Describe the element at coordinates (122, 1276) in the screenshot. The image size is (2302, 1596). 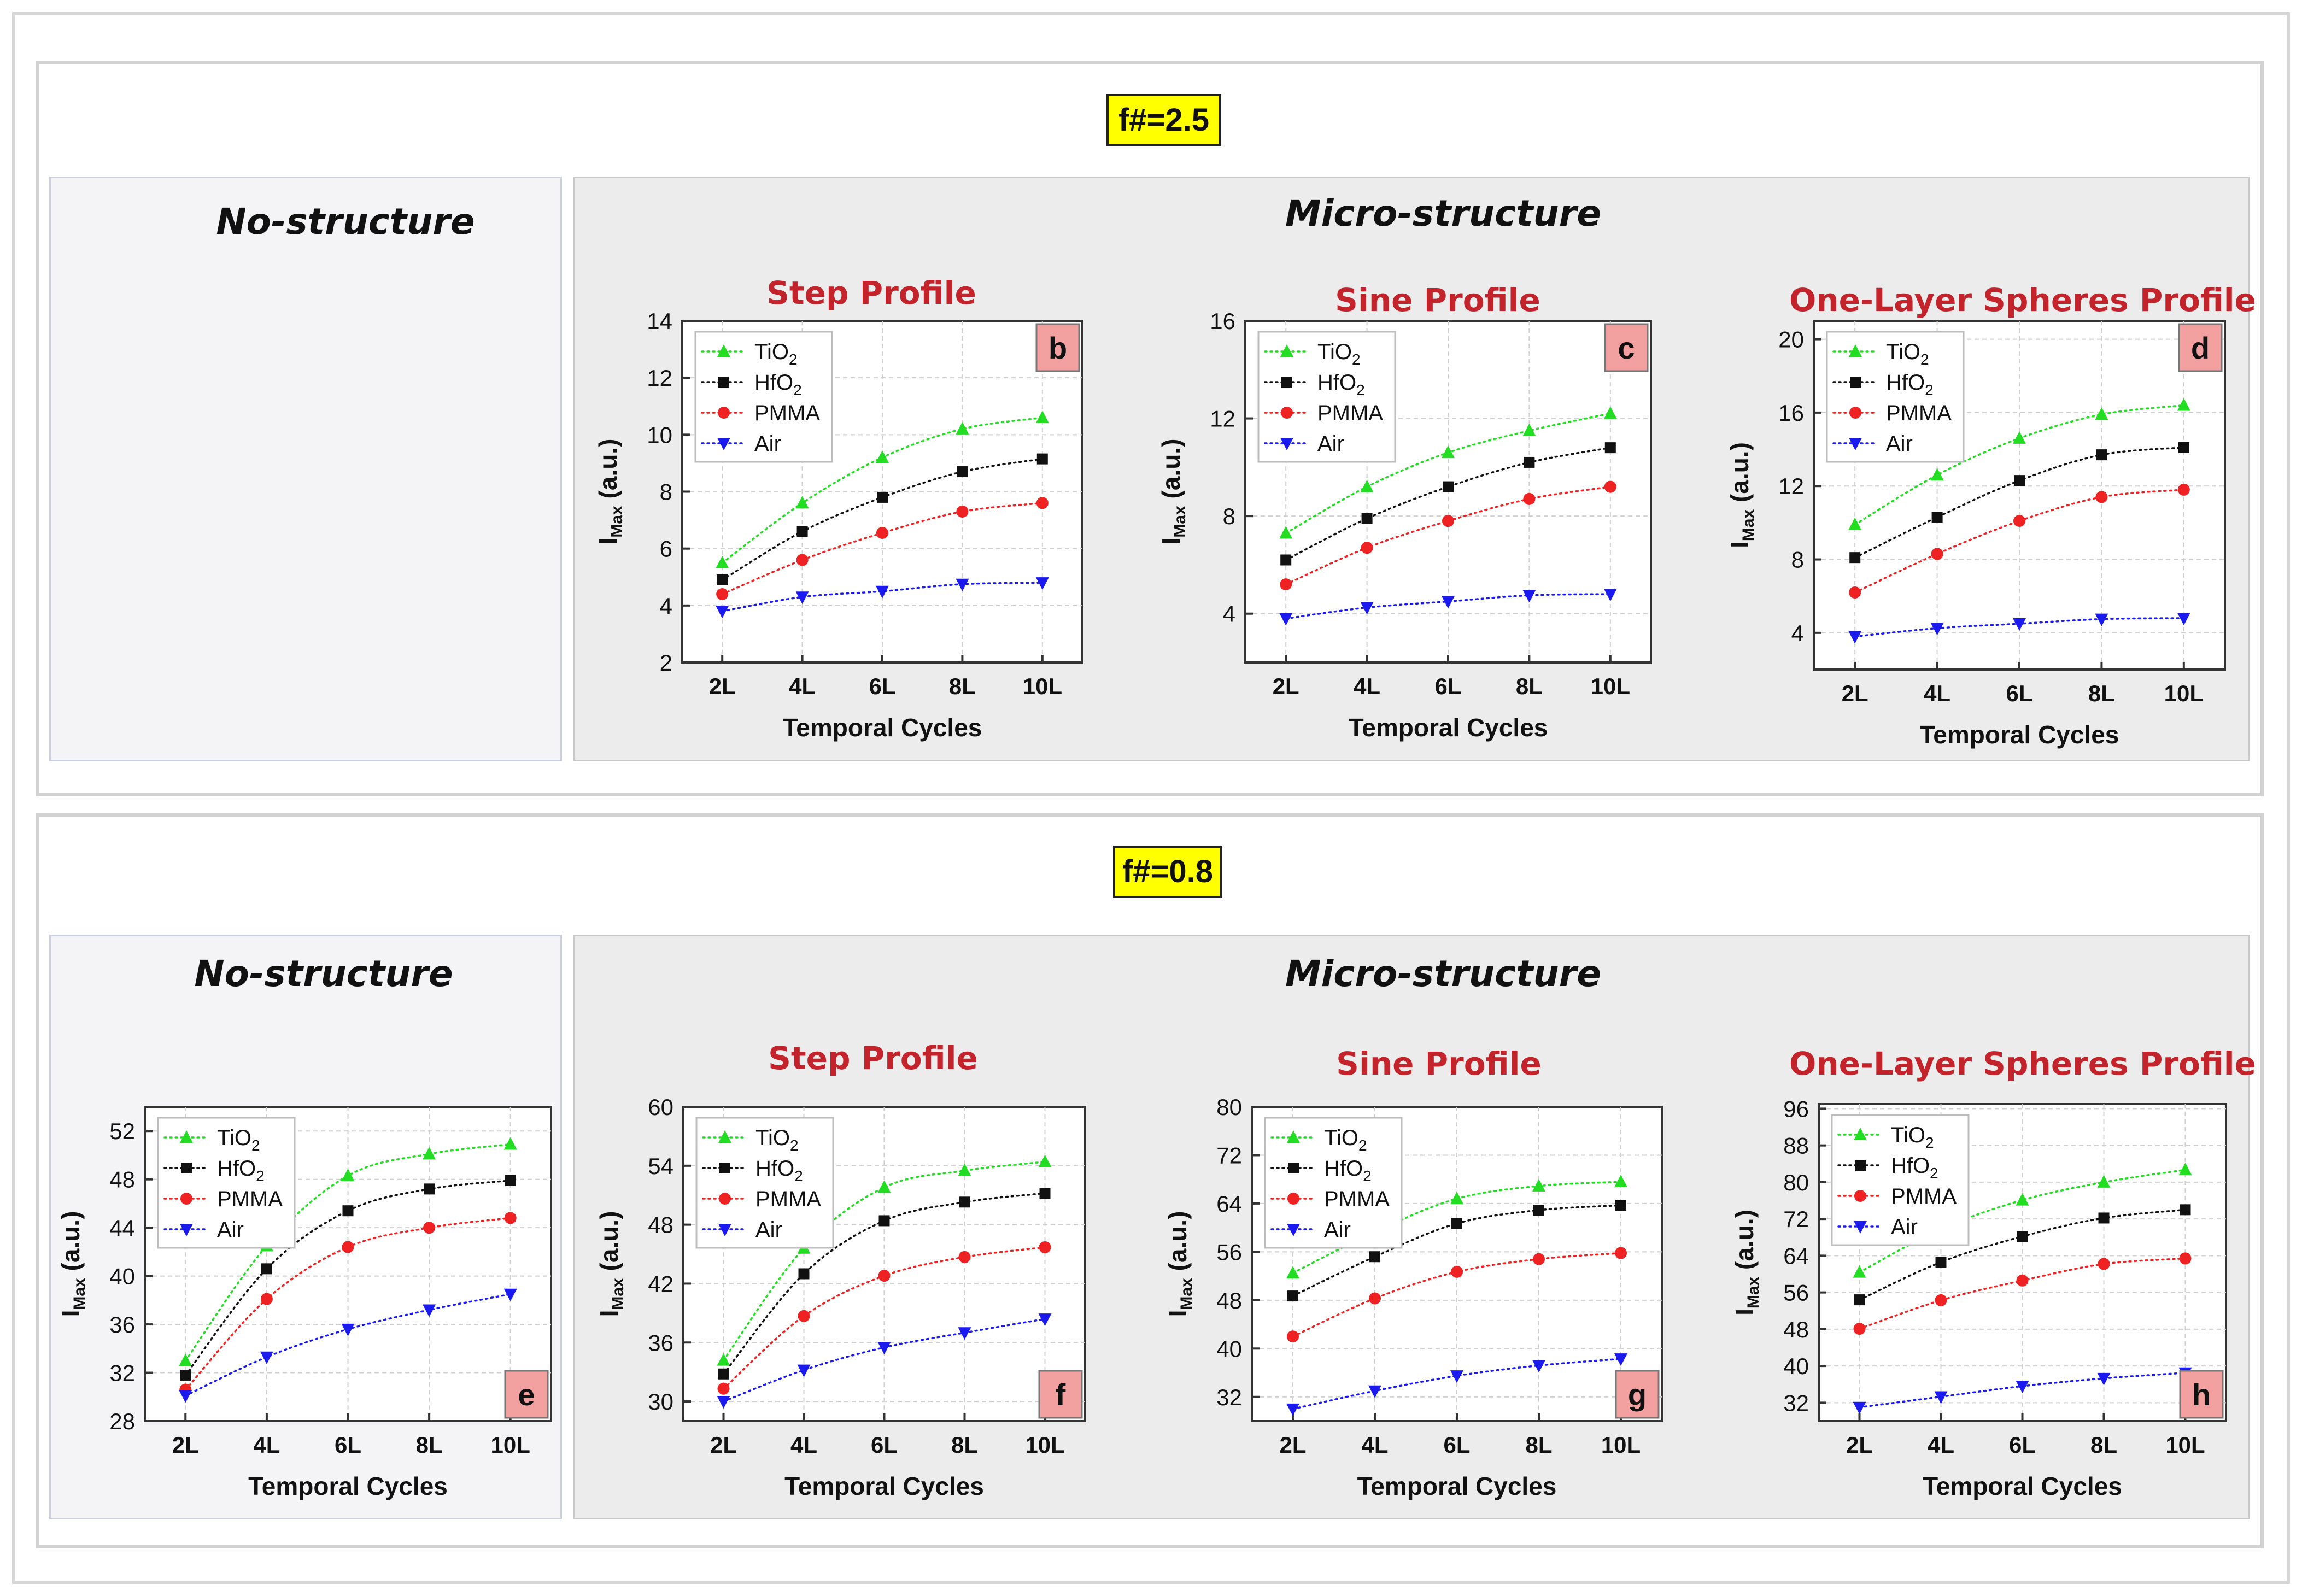
I see `y-tick-label: 40` at that location.